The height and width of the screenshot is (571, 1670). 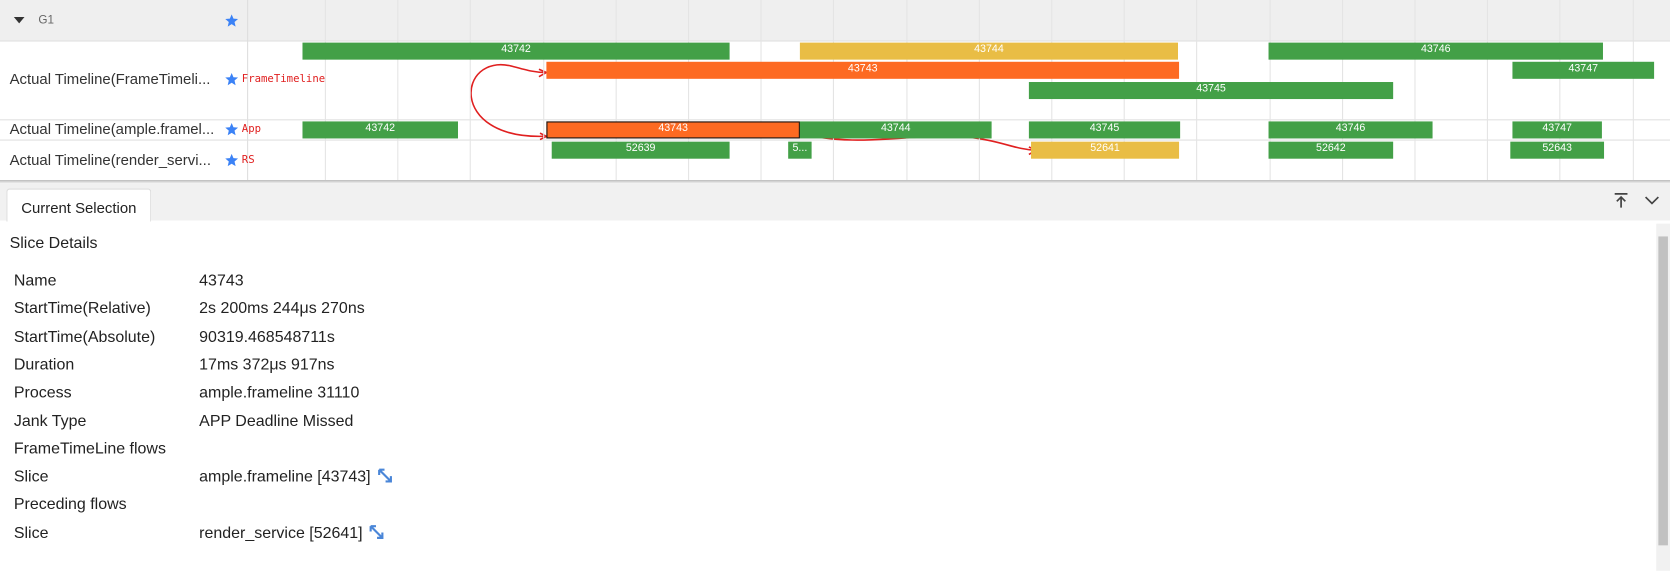 I want to click on detail-key: Jank Type, so click(x=50, y=420).